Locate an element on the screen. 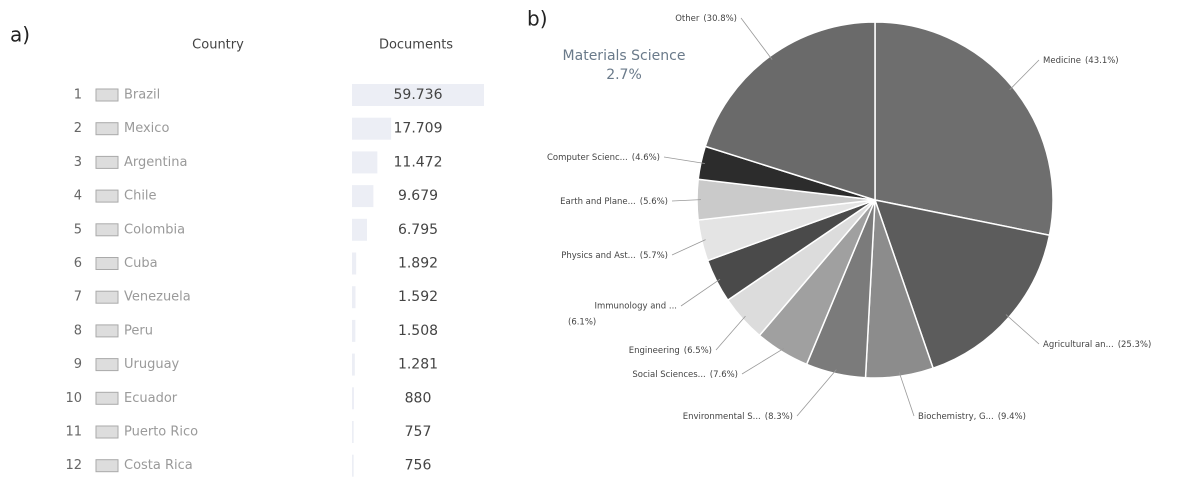 The width and height of the screenshot is (1187, 480). rank: 10 is located at coordinates (73, 398).